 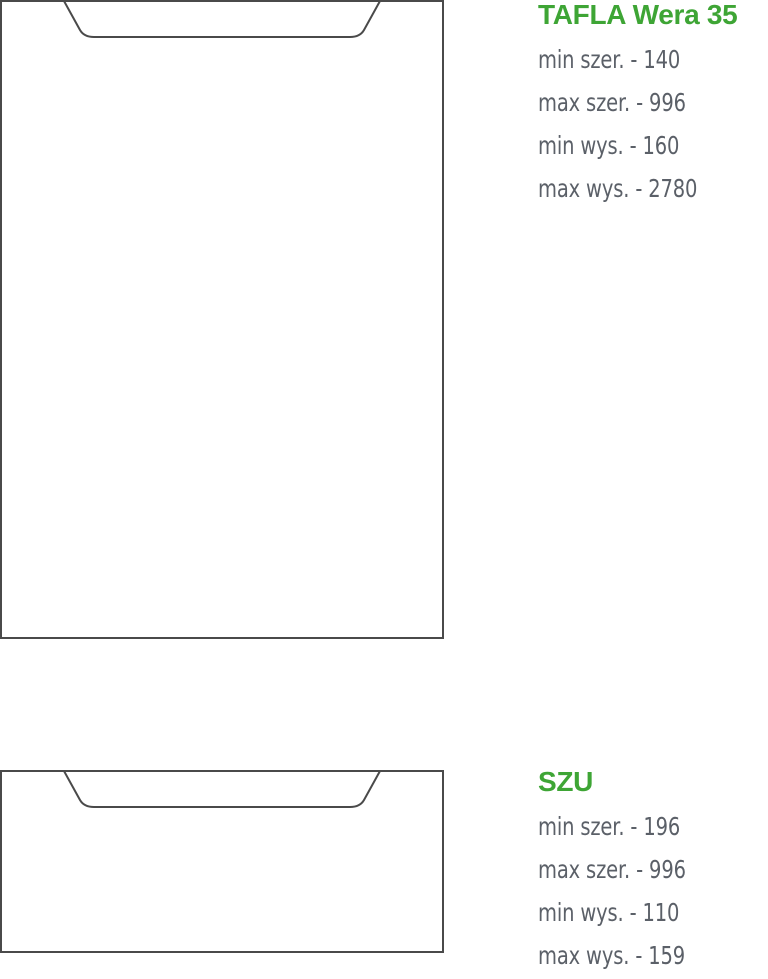 What do you see at coordinates (566, 781) in the screenshot?
I see `szu-title: SZU` at bounding box center [566, 781].